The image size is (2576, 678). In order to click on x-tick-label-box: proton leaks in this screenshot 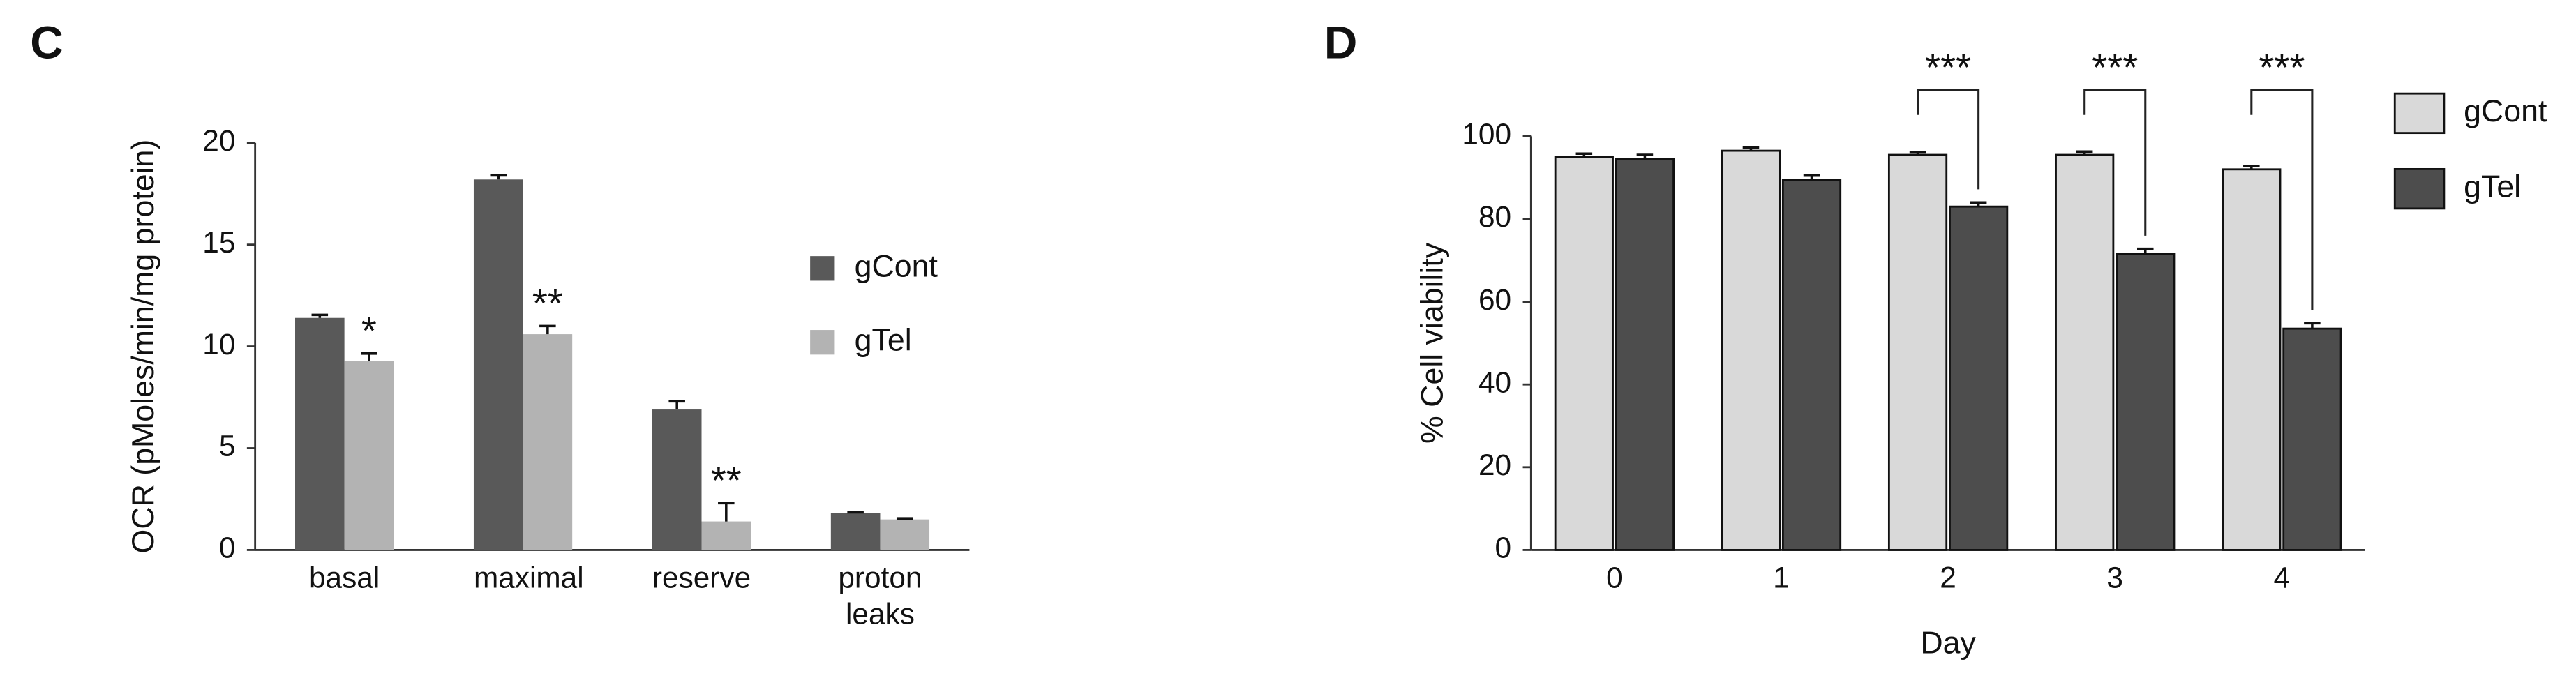, I will do `click(880, 596)`.